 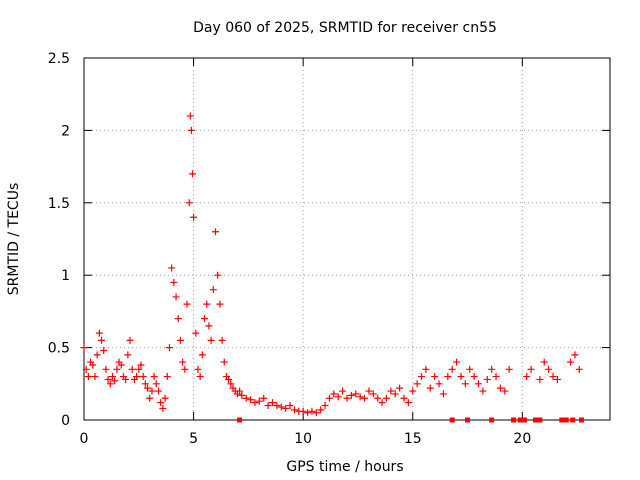 I want to click on y-tick-label: 0.5, so click(x=59, y=349).